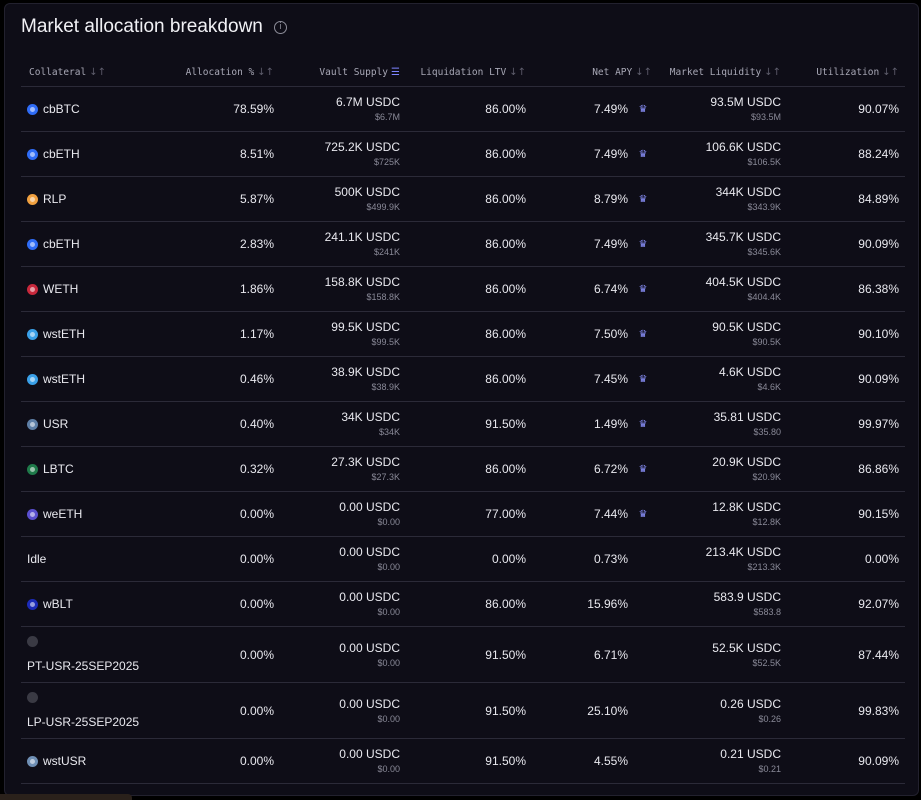 Image resolution: width=921 pixels, height=800 pixels. What do you see at coordinates (716, 559) in the screenshot?
I see `market-liquidity-cell: 213.4K USDC $213.3K` at bounding box center [716, 559].